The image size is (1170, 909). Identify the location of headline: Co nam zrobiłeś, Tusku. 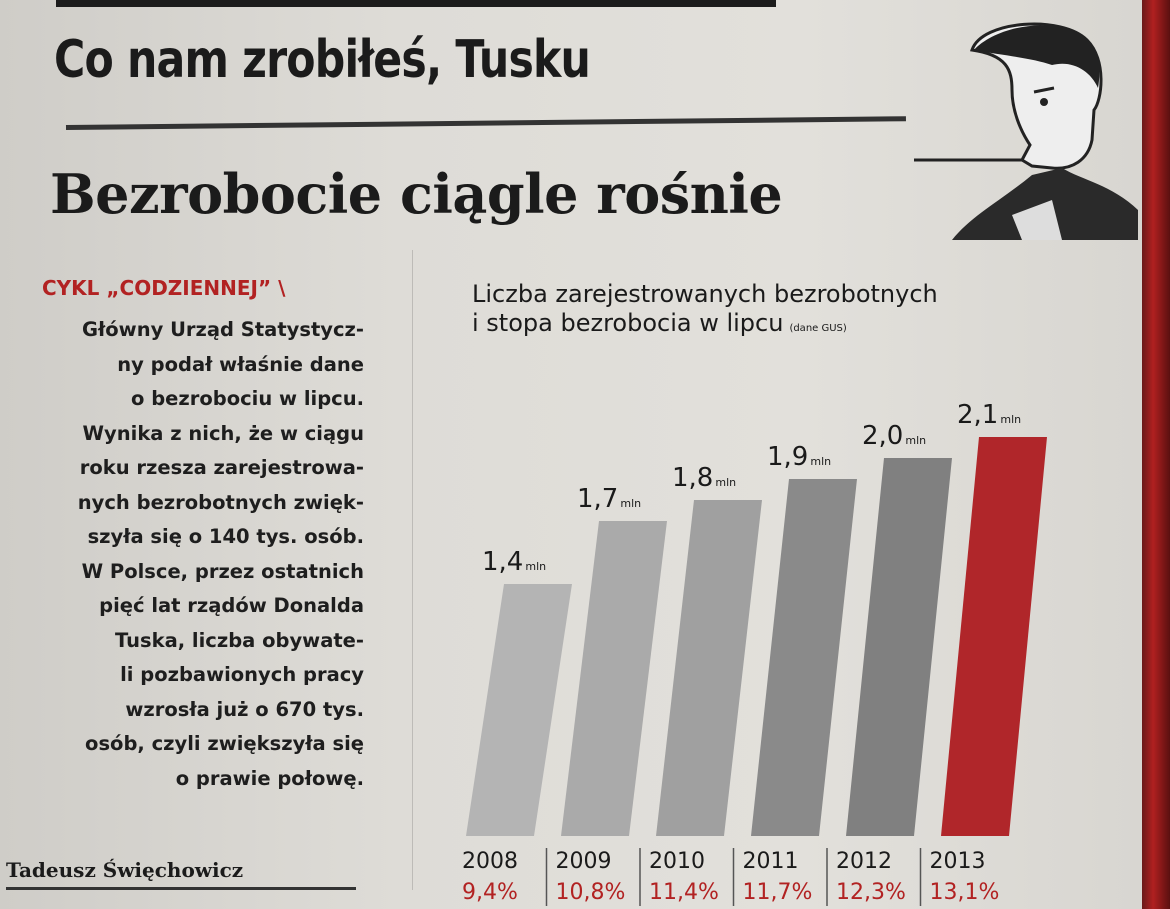
(322, 60).